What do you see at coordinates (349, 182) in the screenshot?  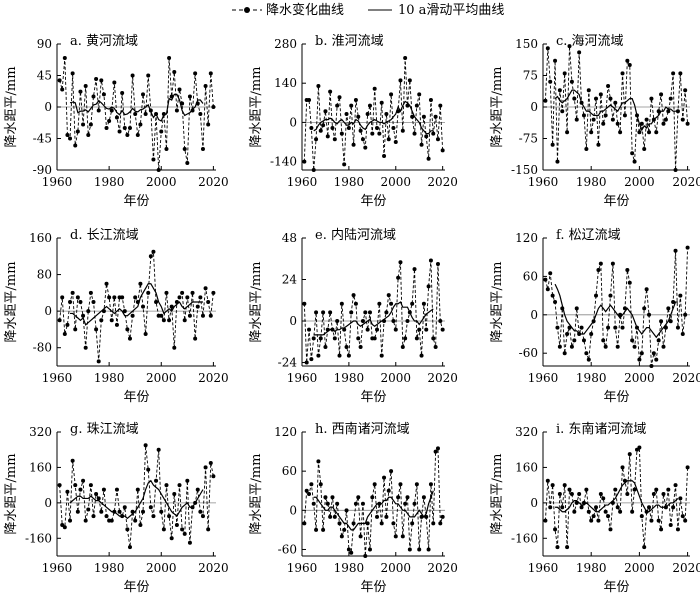 I see `x-tick-label: 1980` at bounding box center [349, 182].